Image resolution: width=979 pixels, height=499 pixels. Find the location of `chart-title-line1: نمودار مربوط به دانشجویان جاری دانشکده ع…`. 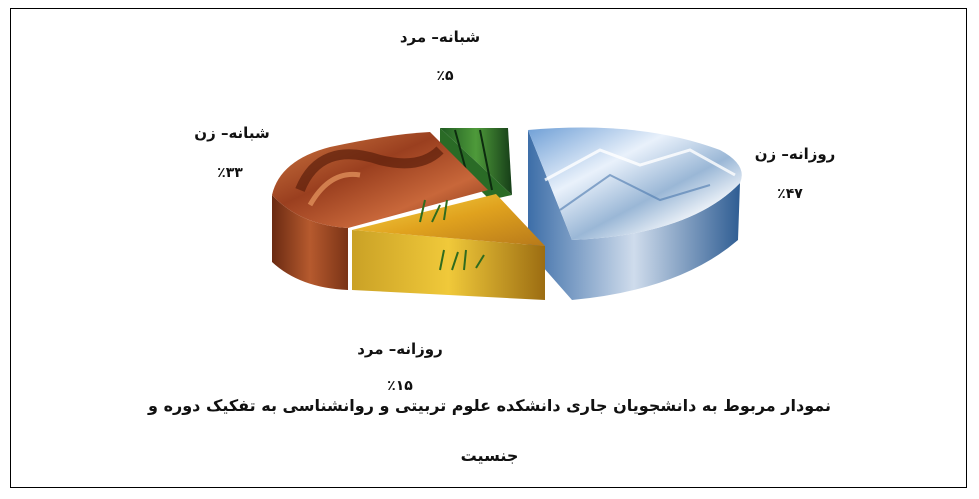

chart-title-line1: نمودار مربوط به دانشجویان جاری دانشکده ع… is located at coordinates (489, 405).